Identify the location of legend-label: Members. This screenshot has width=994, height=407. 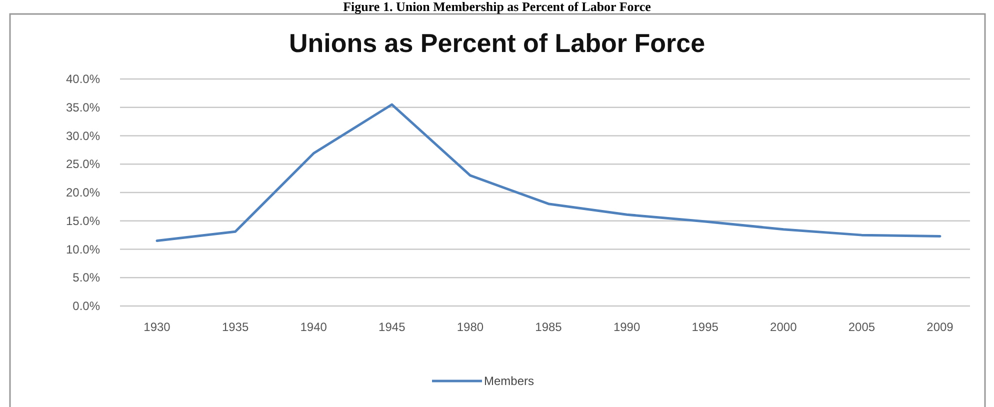
(509, 381).